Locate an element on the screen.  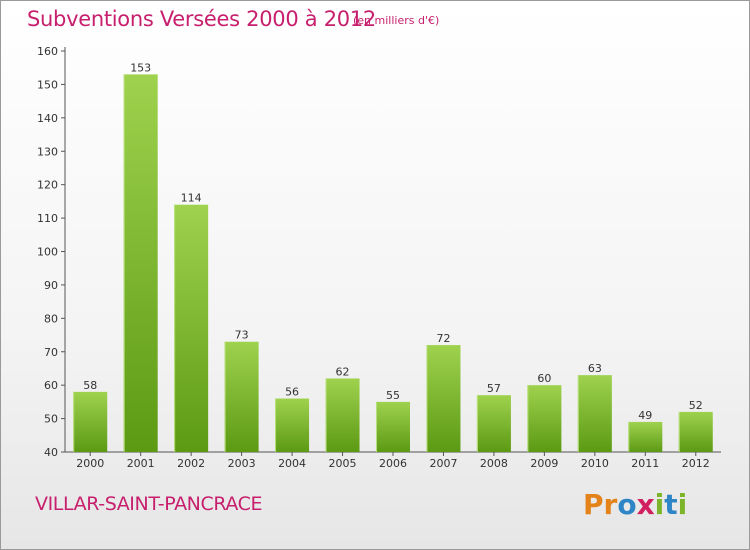
chart-unit: (en milliers d'€) is located at coordinates (396, 20).